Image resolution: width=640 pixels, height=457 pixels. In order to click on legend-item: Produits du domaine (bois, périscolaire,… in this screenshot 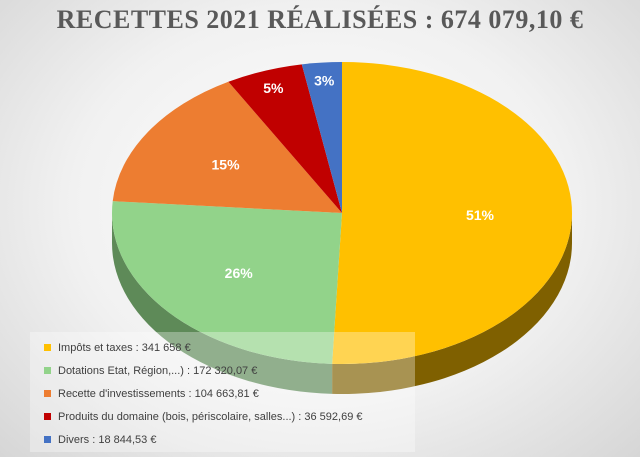, I will do `click(229, 416)`.